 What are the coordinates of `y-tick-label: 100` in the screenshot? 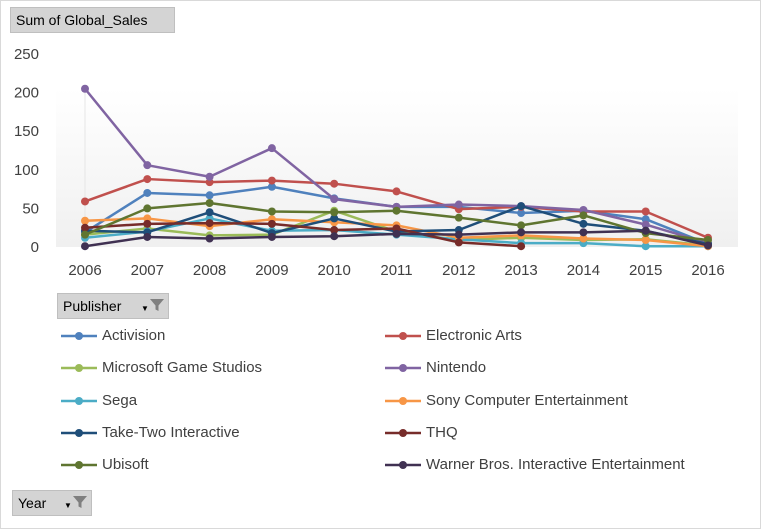 It's located at (26, 170).